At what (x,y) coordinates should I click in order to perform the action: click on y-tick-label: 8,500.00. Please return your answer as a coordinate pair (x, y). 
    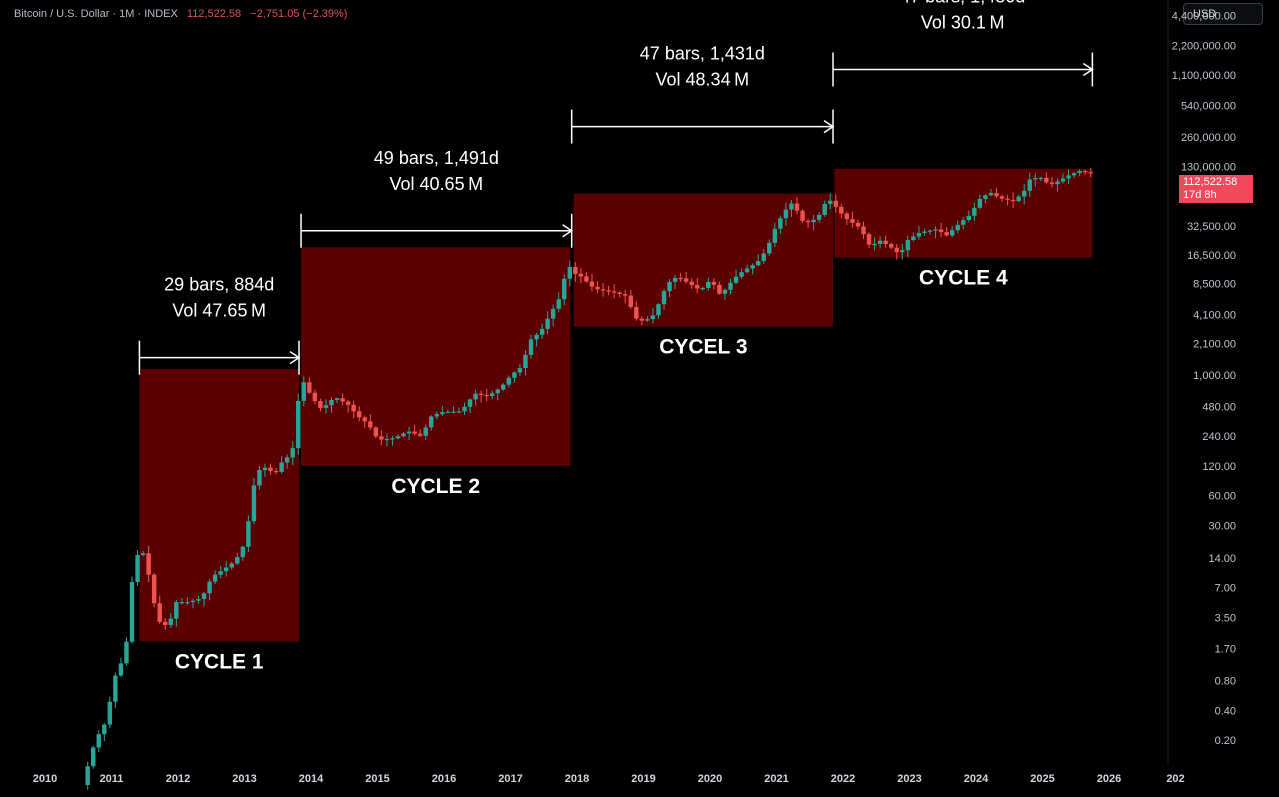
    Looking at the image, I should click on (1214, 284).